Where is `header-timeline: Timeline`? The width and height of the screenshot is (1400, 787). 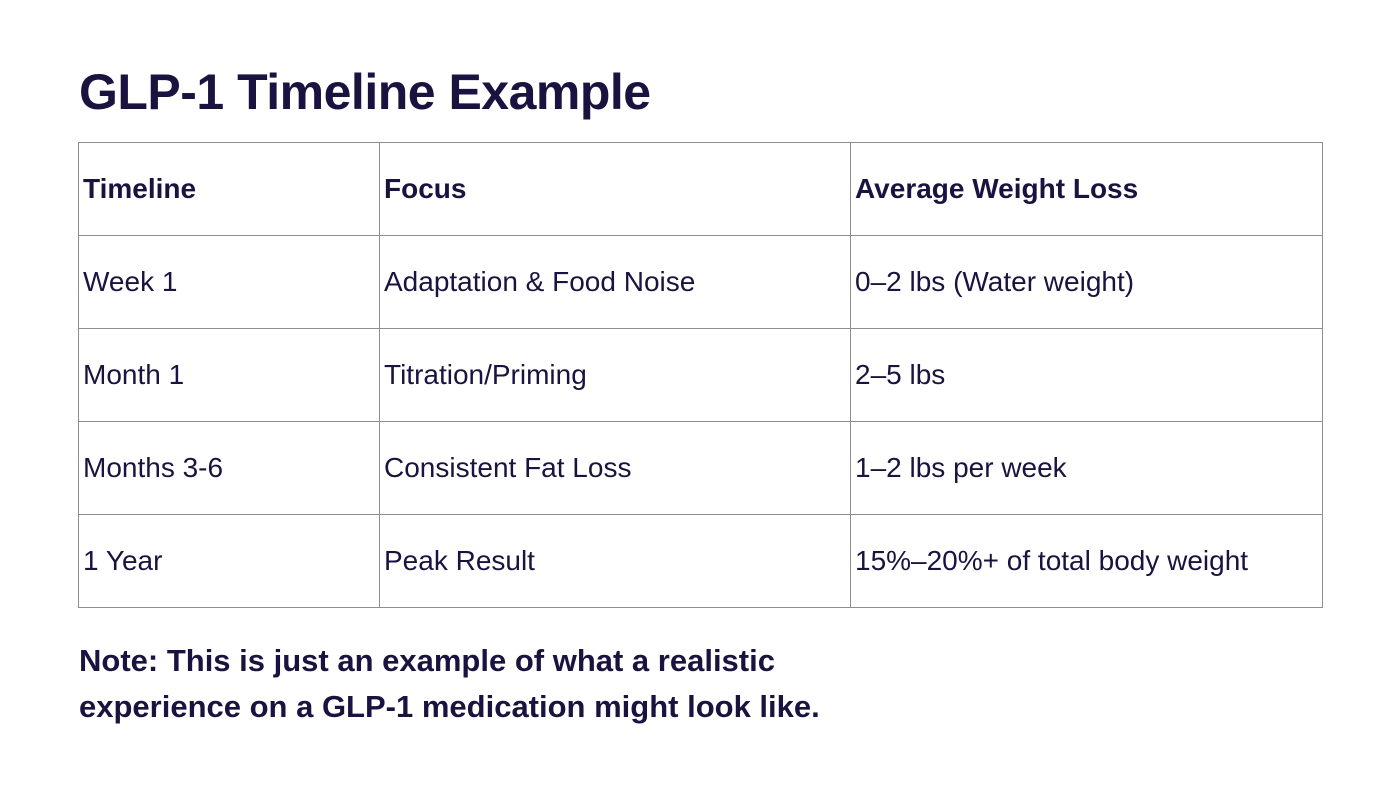
header-timeline: Timeline is located at coordinates (229, 189).